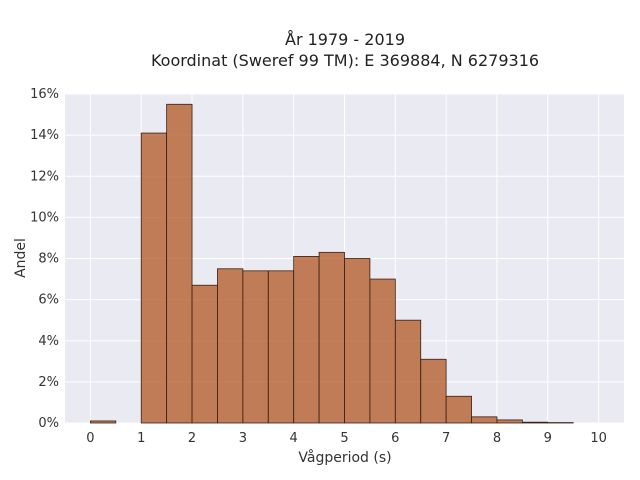 Image resolution: width=640 pixels, height=480 pixels. Describe the element at coordinates (44, 217) in the screenshot. I see `y-tick-label: 10%` at that location.